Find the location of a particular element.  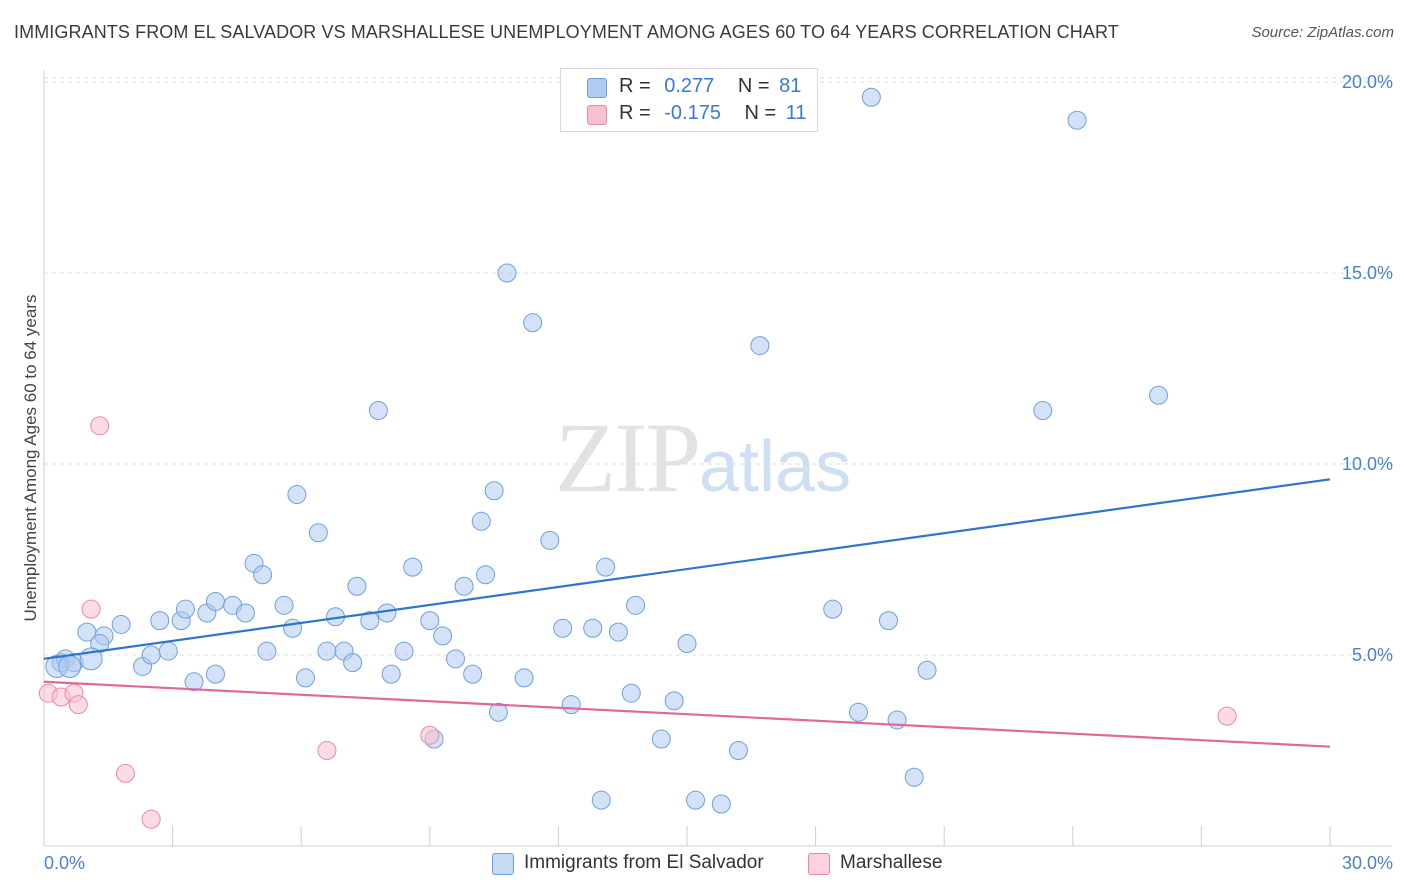

y-tick-label: 20.0% is located at coordinates (1367, 82).